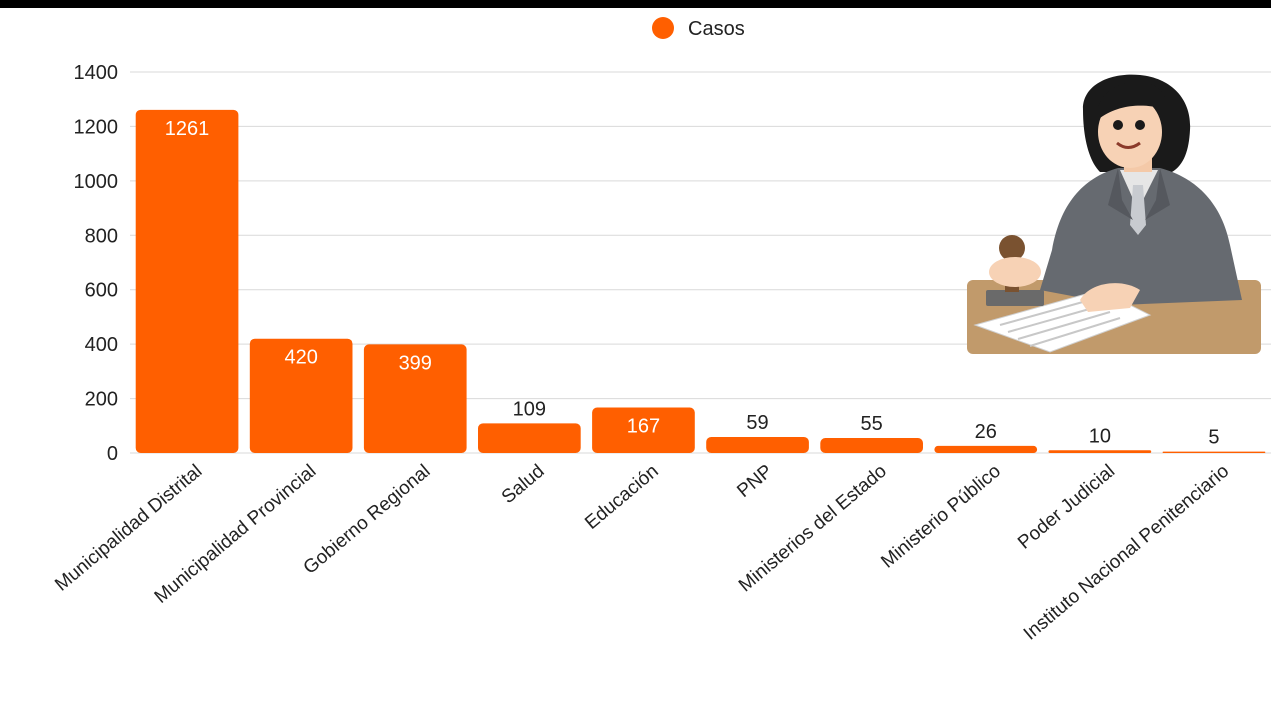 The width and height of the screenshot is (1271, 722). I want to click on legend: Casos, so click(698, 28).